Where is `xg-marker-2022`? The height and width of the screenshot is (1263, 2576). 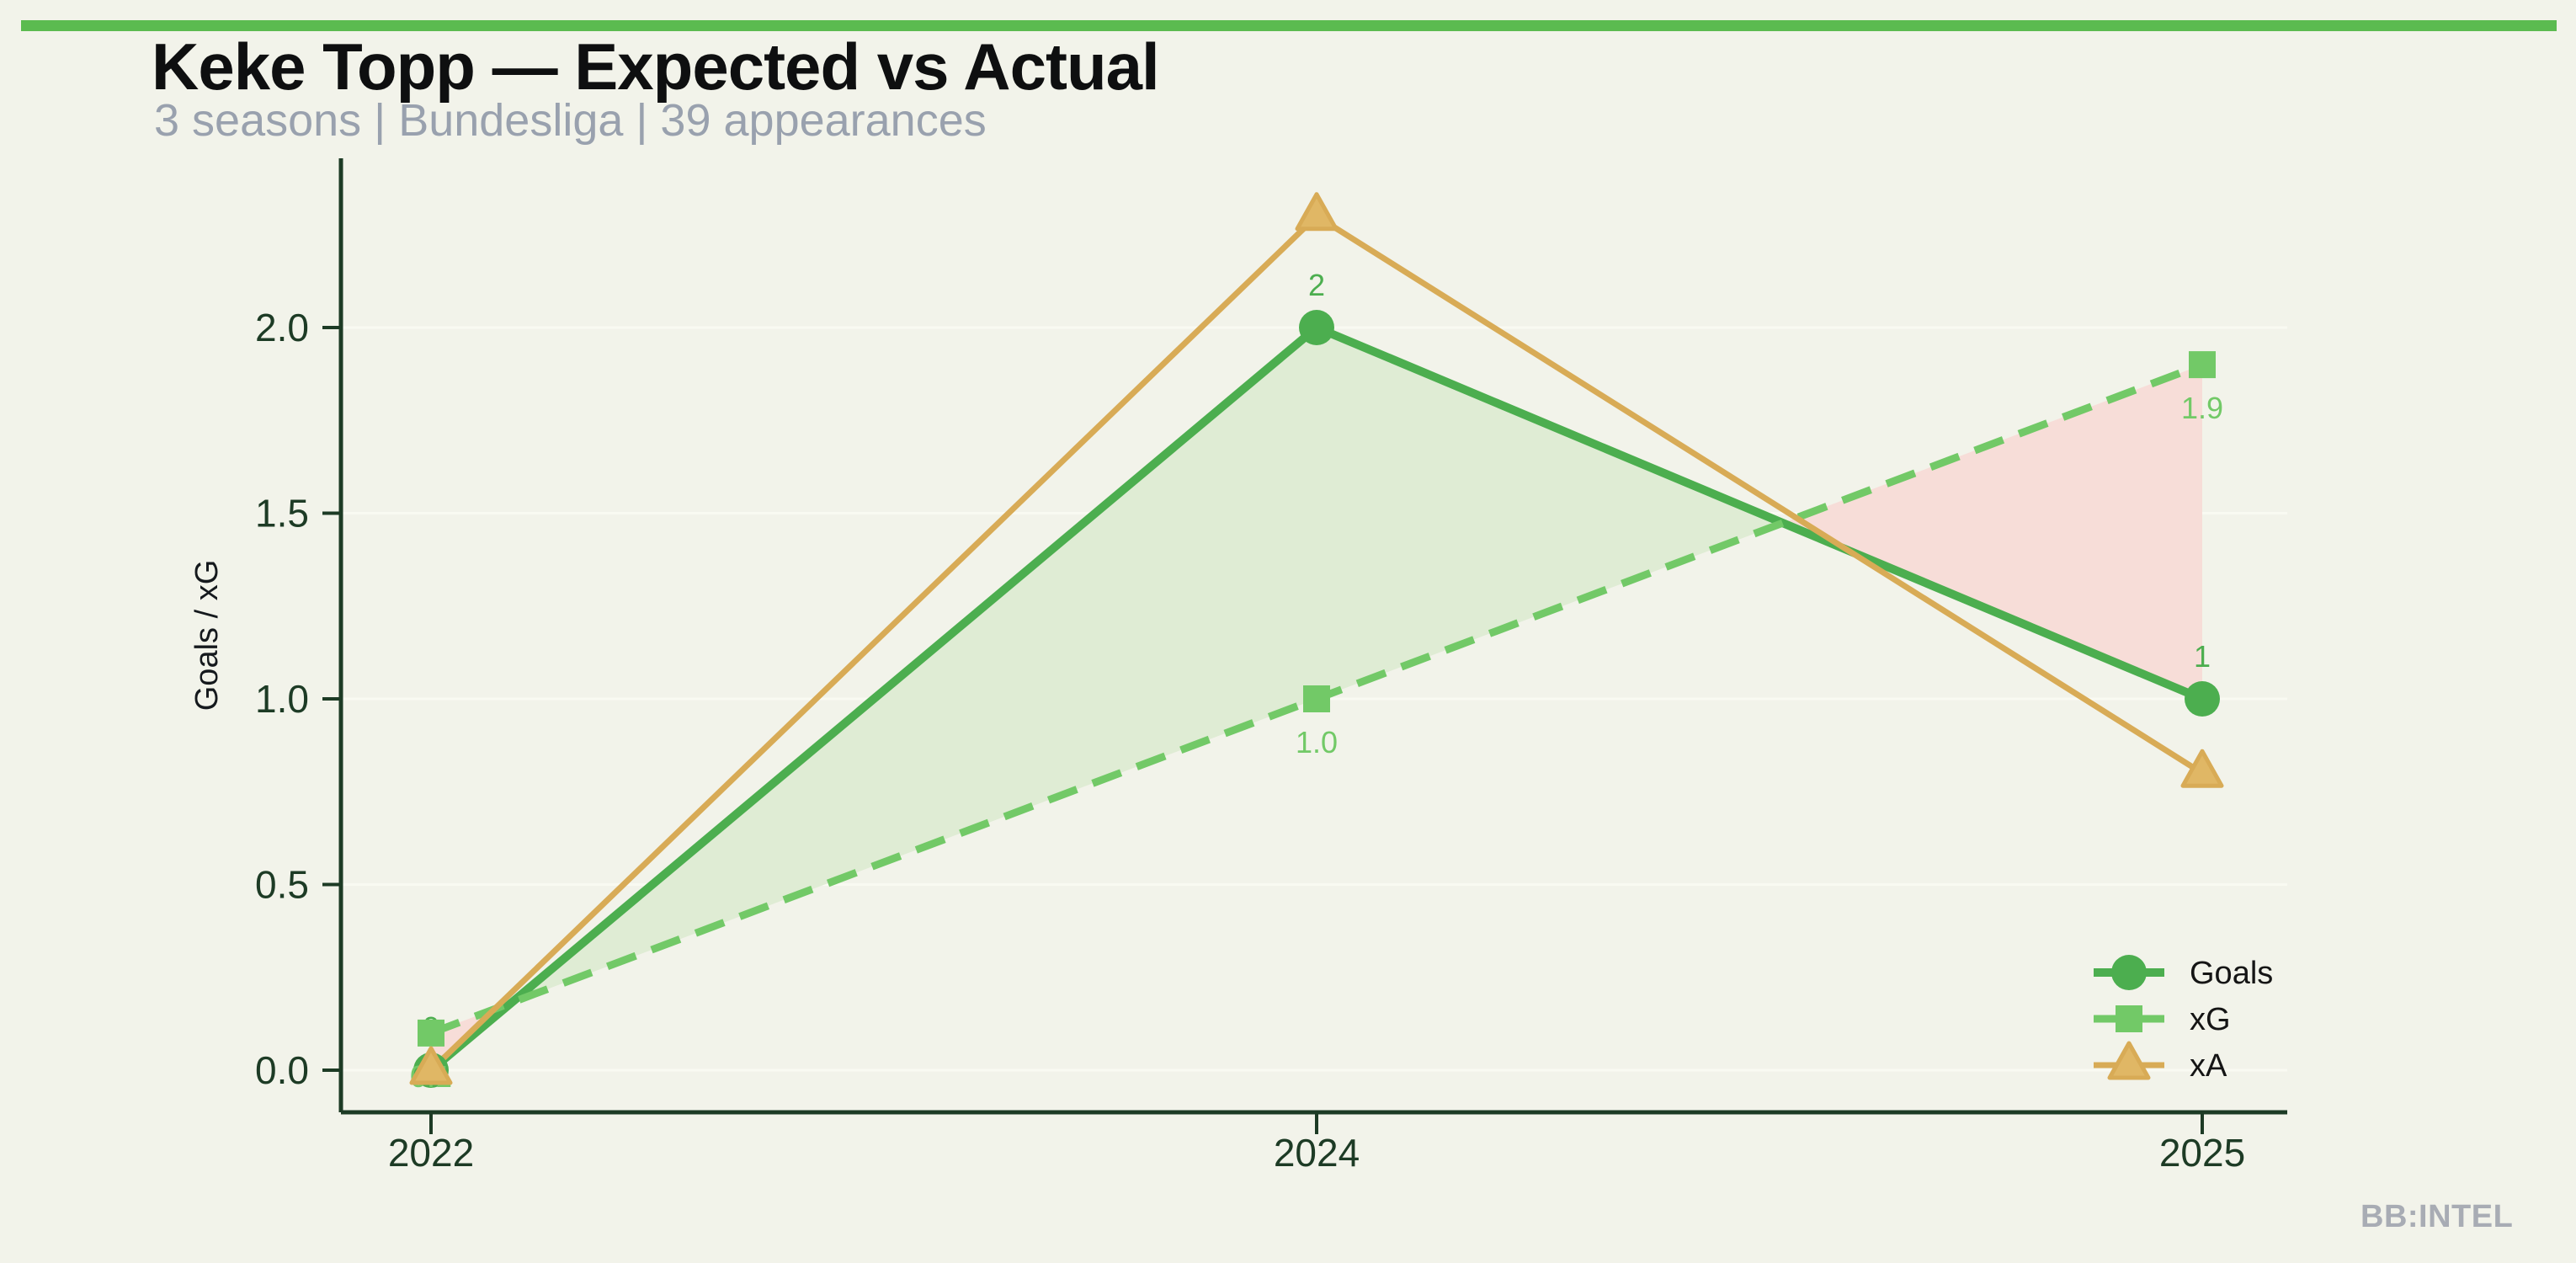 xg-marker-2022 is located at coordinates (431, 1033).